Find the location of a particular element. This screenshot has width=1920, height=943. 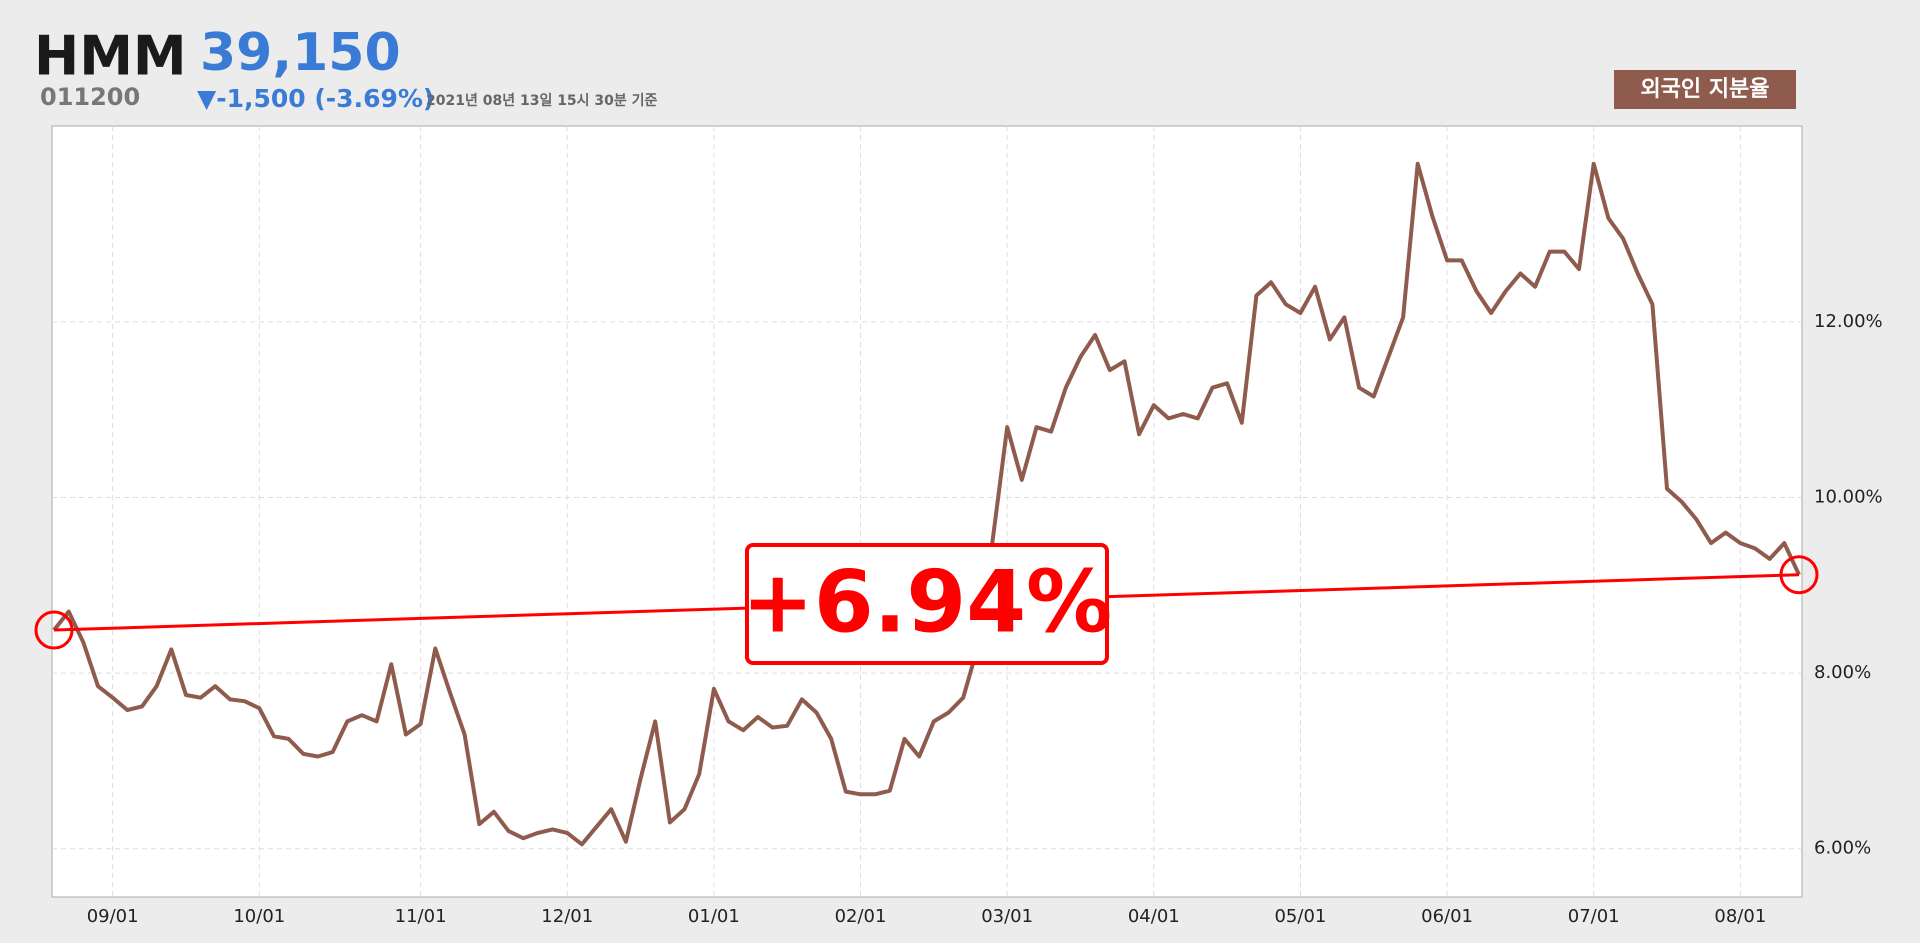

annotation: +6.94% is located at coordinates (927, 602).